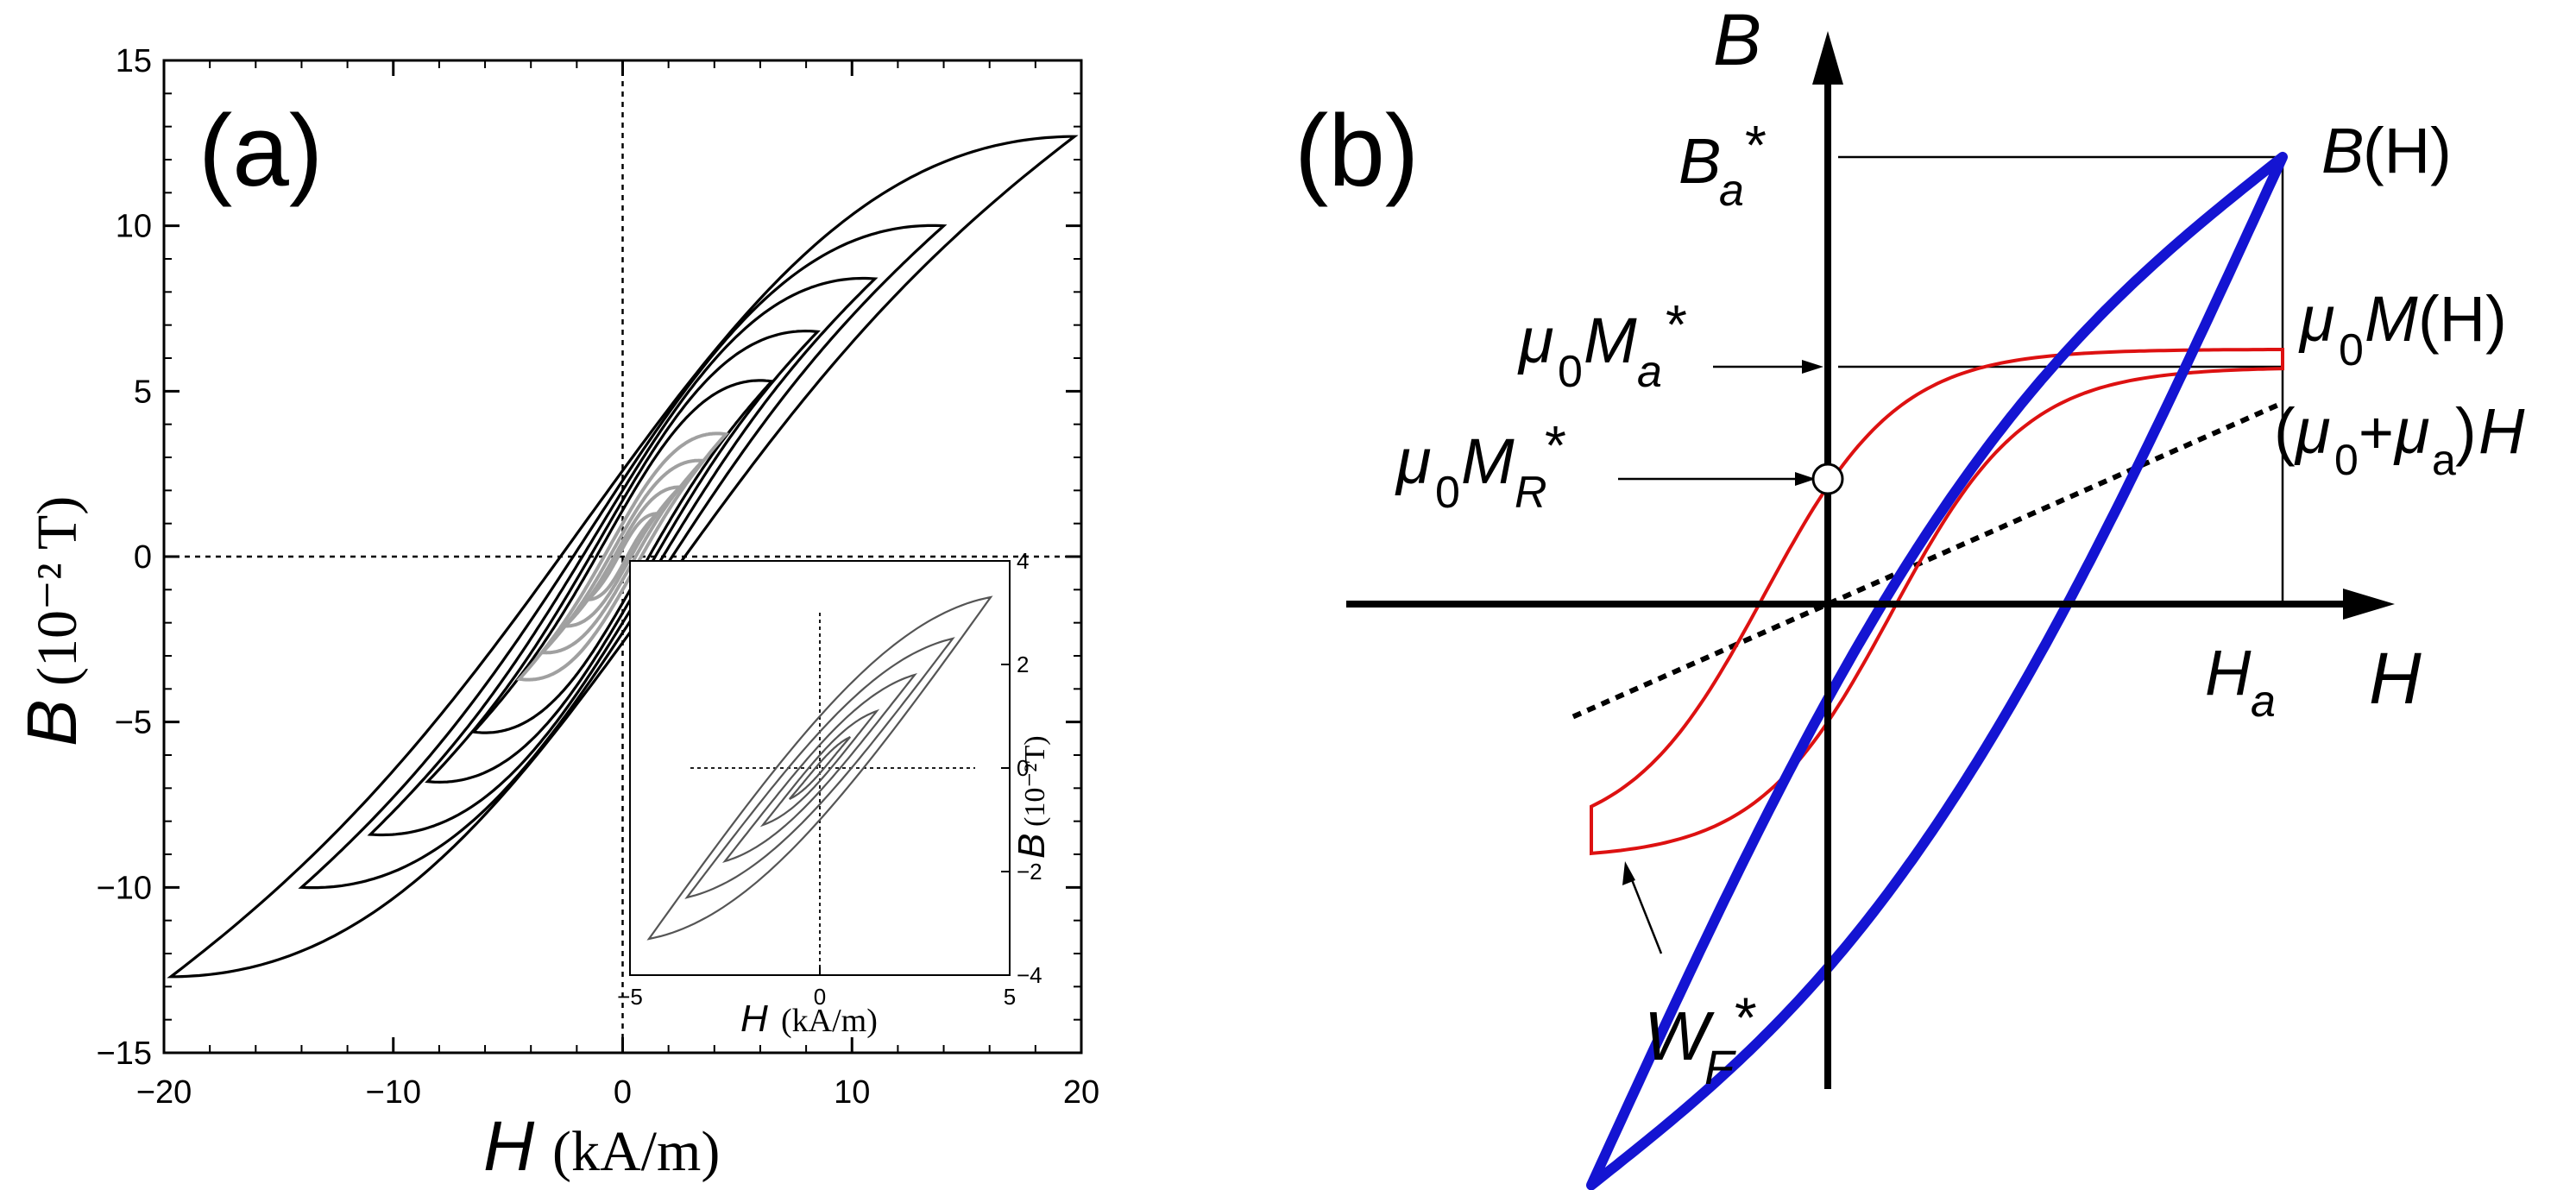 This screenshot has width=2576, height=1190. I want to click on inset-y-tick-label: −4, so click(1029, 975).